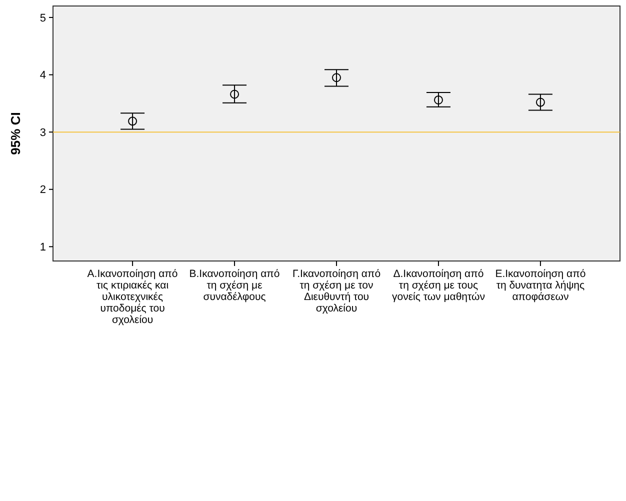  I want to click on x-tick-label: Β.Ικανοποίηση από τη σχέση με συναδέλφους, so click(234, 285).